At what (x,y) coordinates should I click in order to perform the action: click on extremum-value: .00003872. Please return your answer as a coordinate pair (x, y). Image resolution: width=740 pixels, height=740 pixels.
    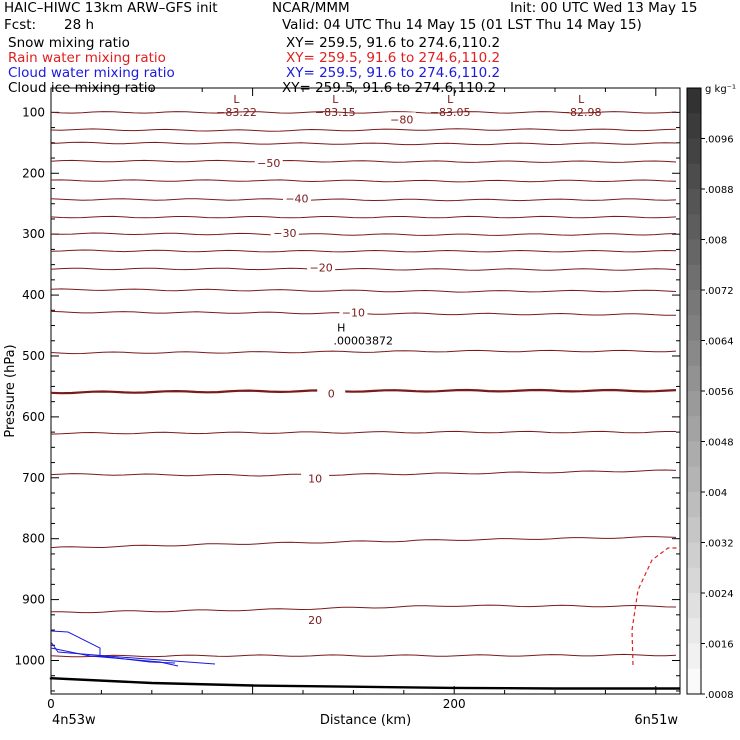
    Looking at the image, I should click on (364, 341).